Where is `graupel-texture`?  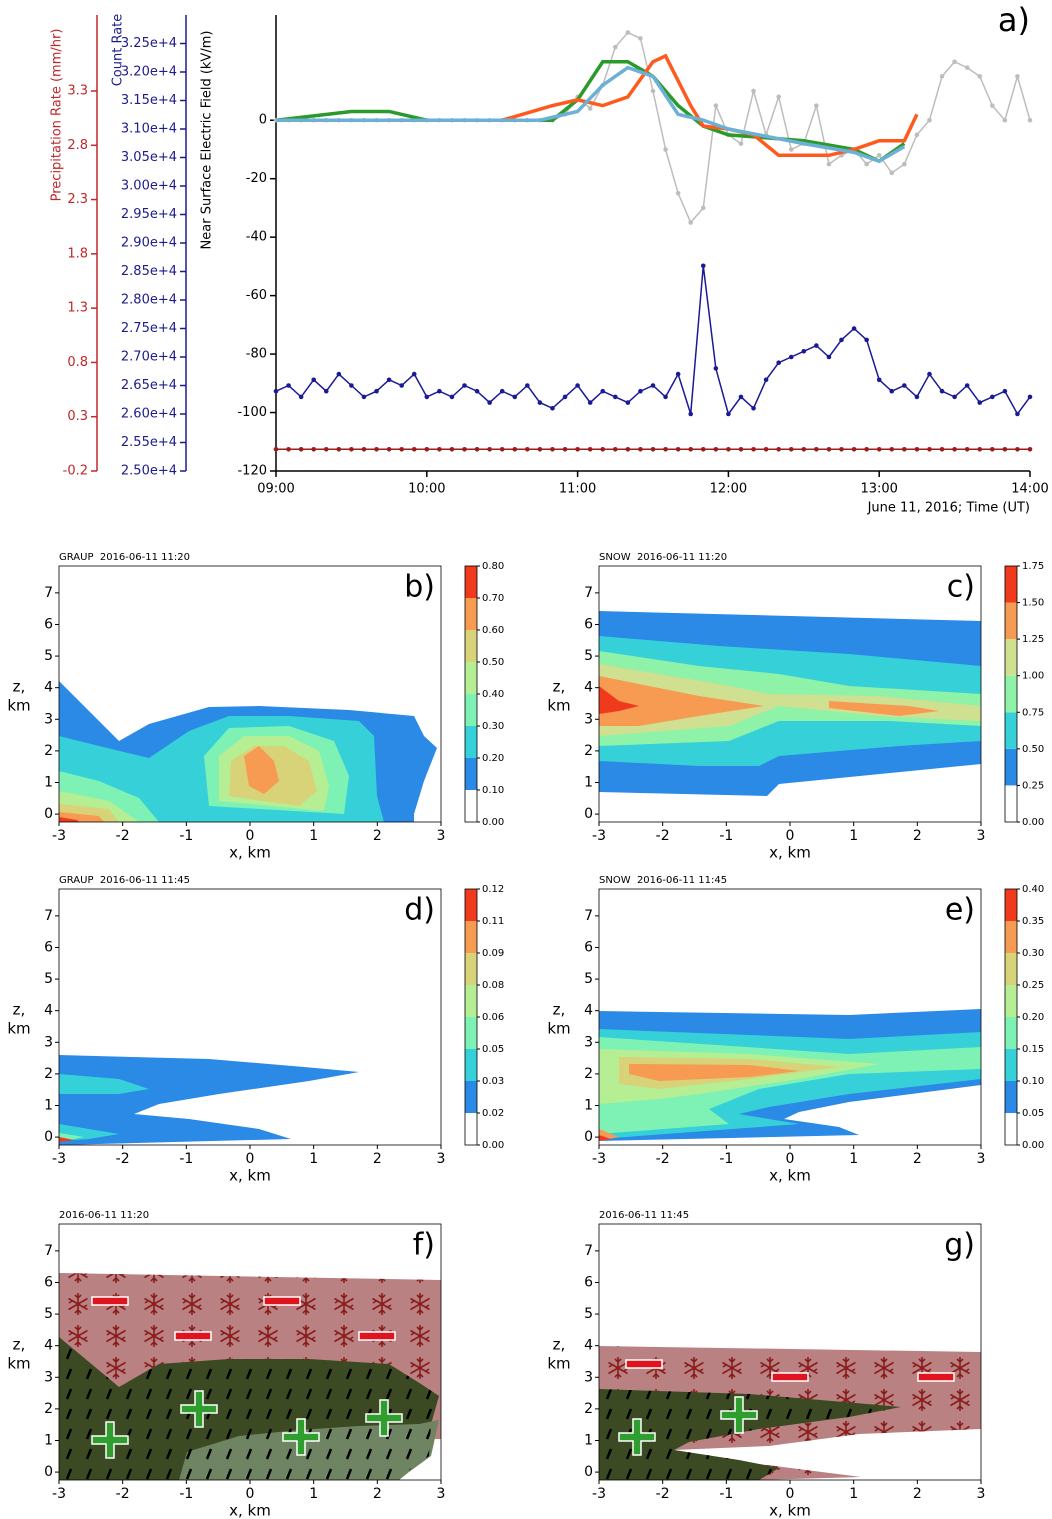
graupel-texture is located at coordinates (249, 1408).